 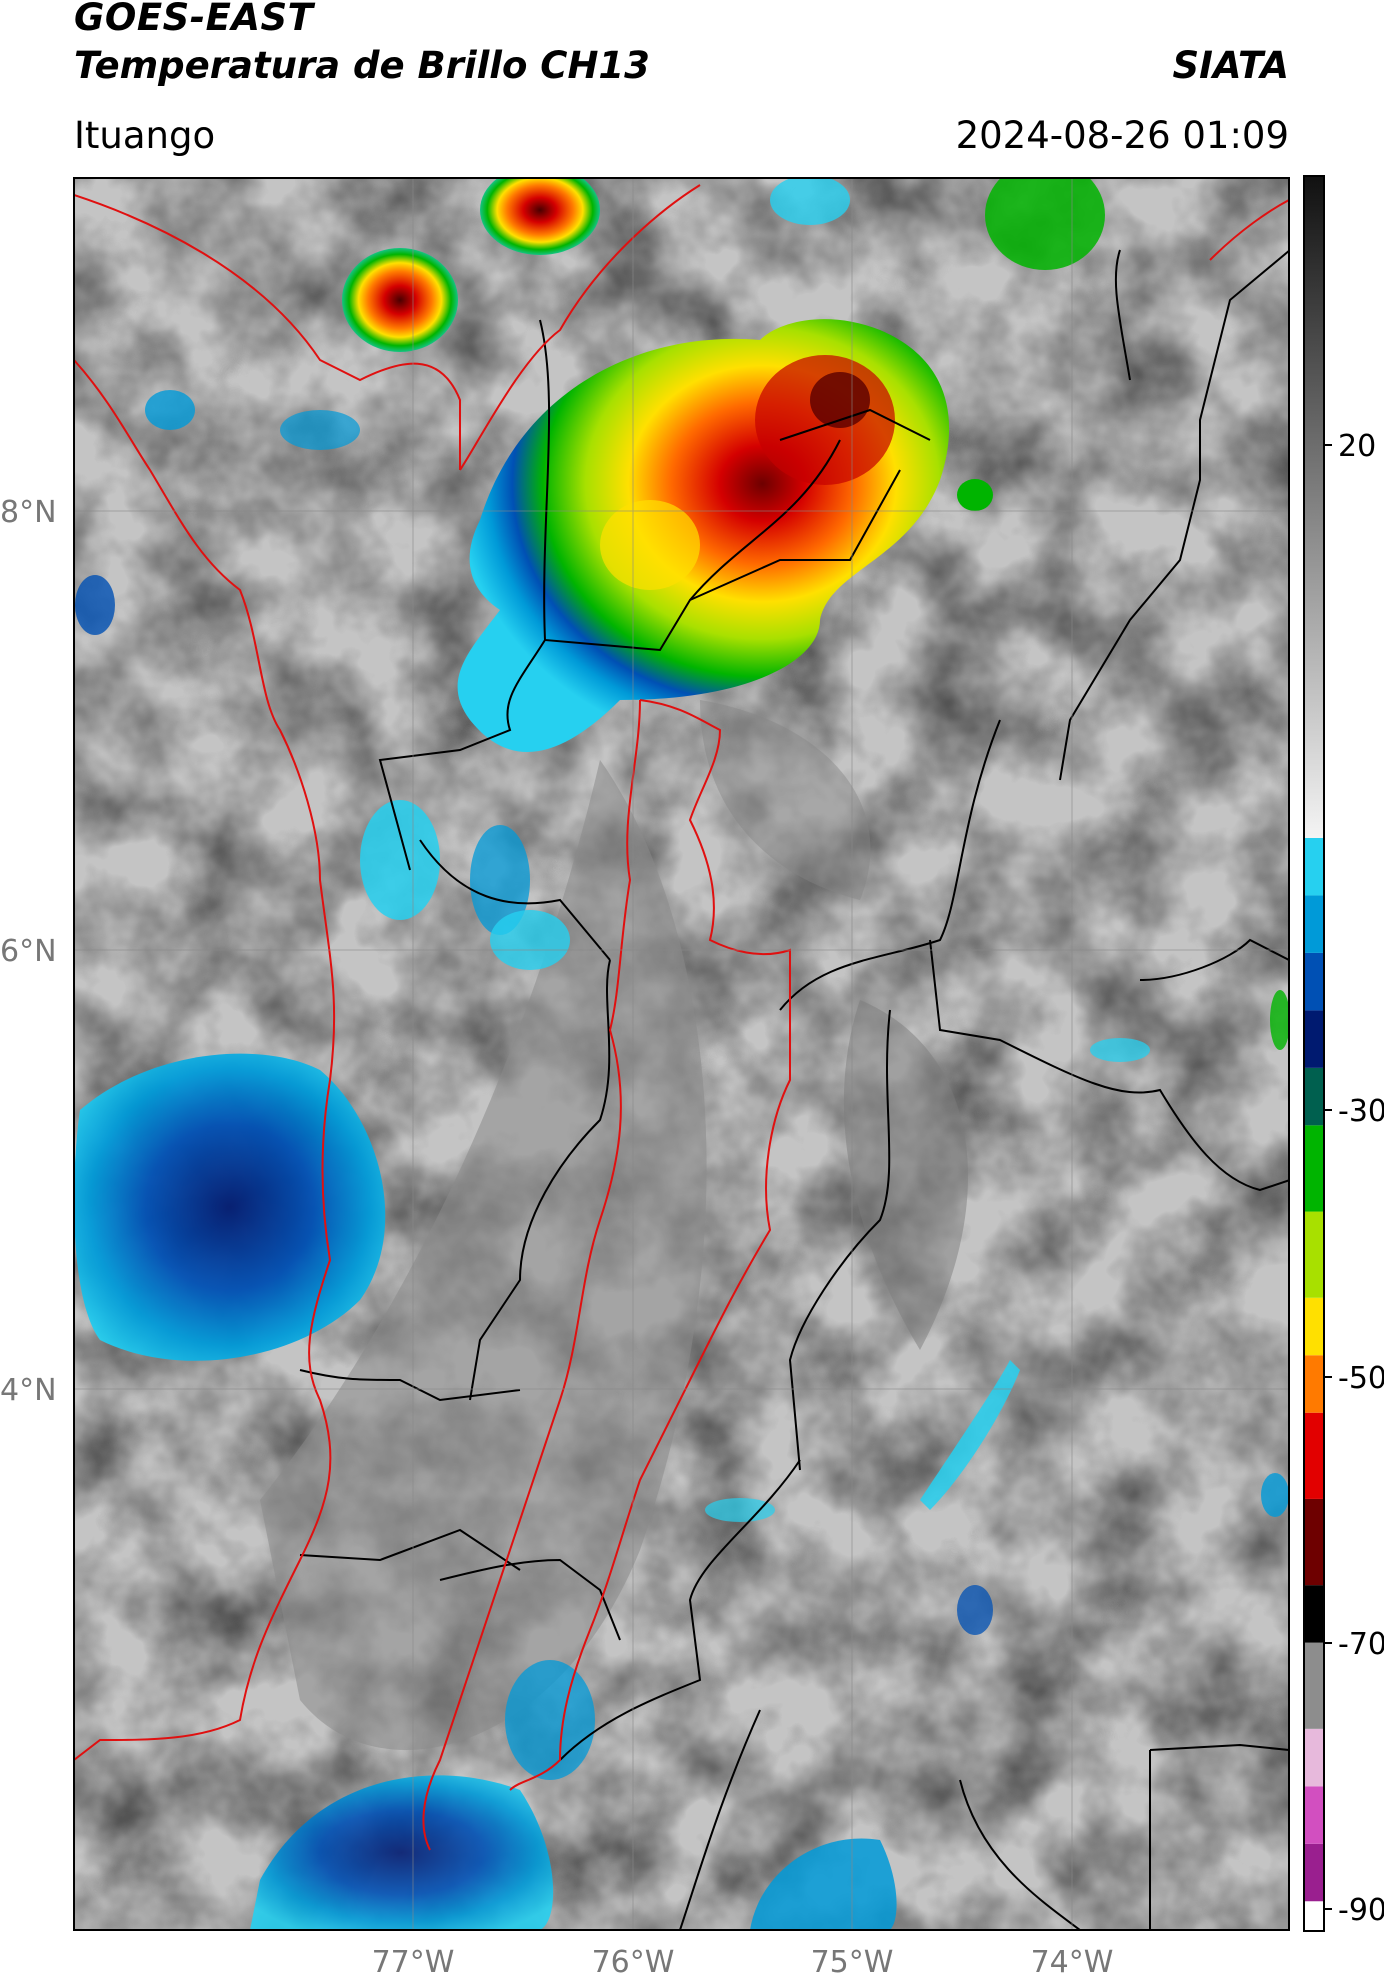 What do you see at coordinates (145, 135) in the screenshot?
I see `region-label: Ituango` at bounding box center [145, 135].